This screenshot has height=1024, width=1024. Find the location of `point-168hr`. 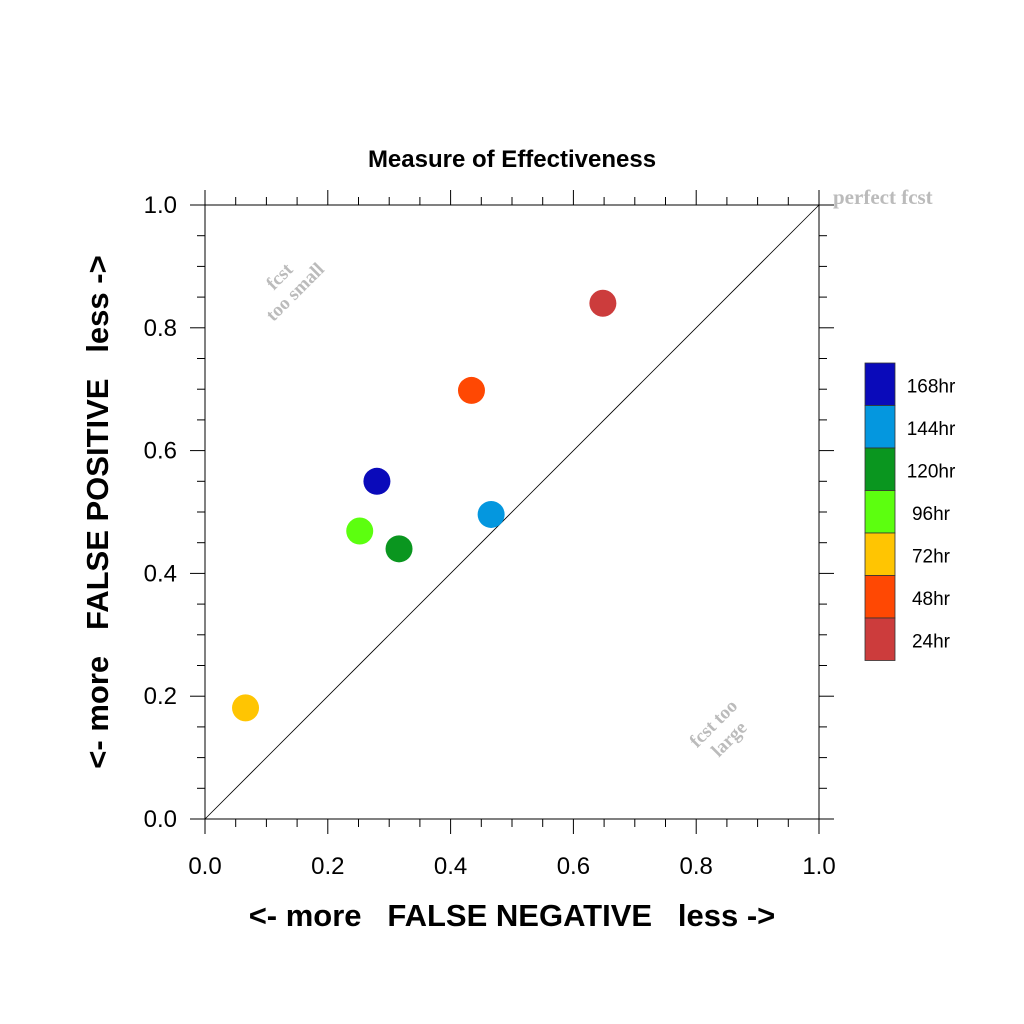

point-168hr is located at coordinates (377, 481).